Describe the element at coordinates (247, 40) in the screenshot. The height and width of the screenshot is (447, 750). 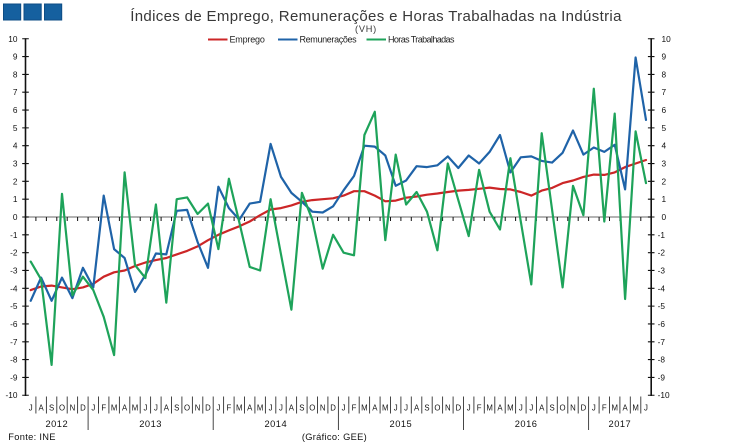
I see `svg-text: Emprego` at that location.